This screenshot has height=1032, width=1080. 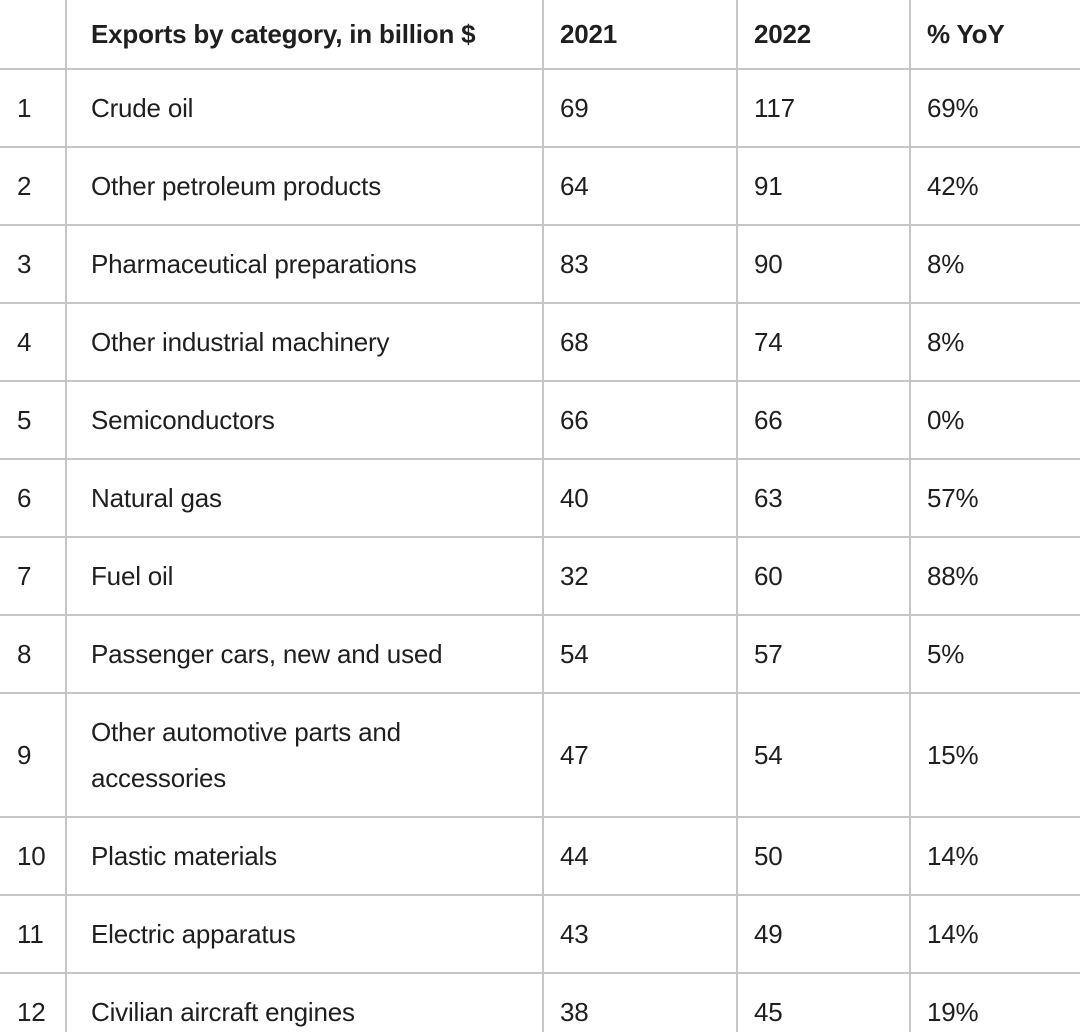 I want to click on category-cell: Passenger cars, new and used, so click(x=304, y=654).